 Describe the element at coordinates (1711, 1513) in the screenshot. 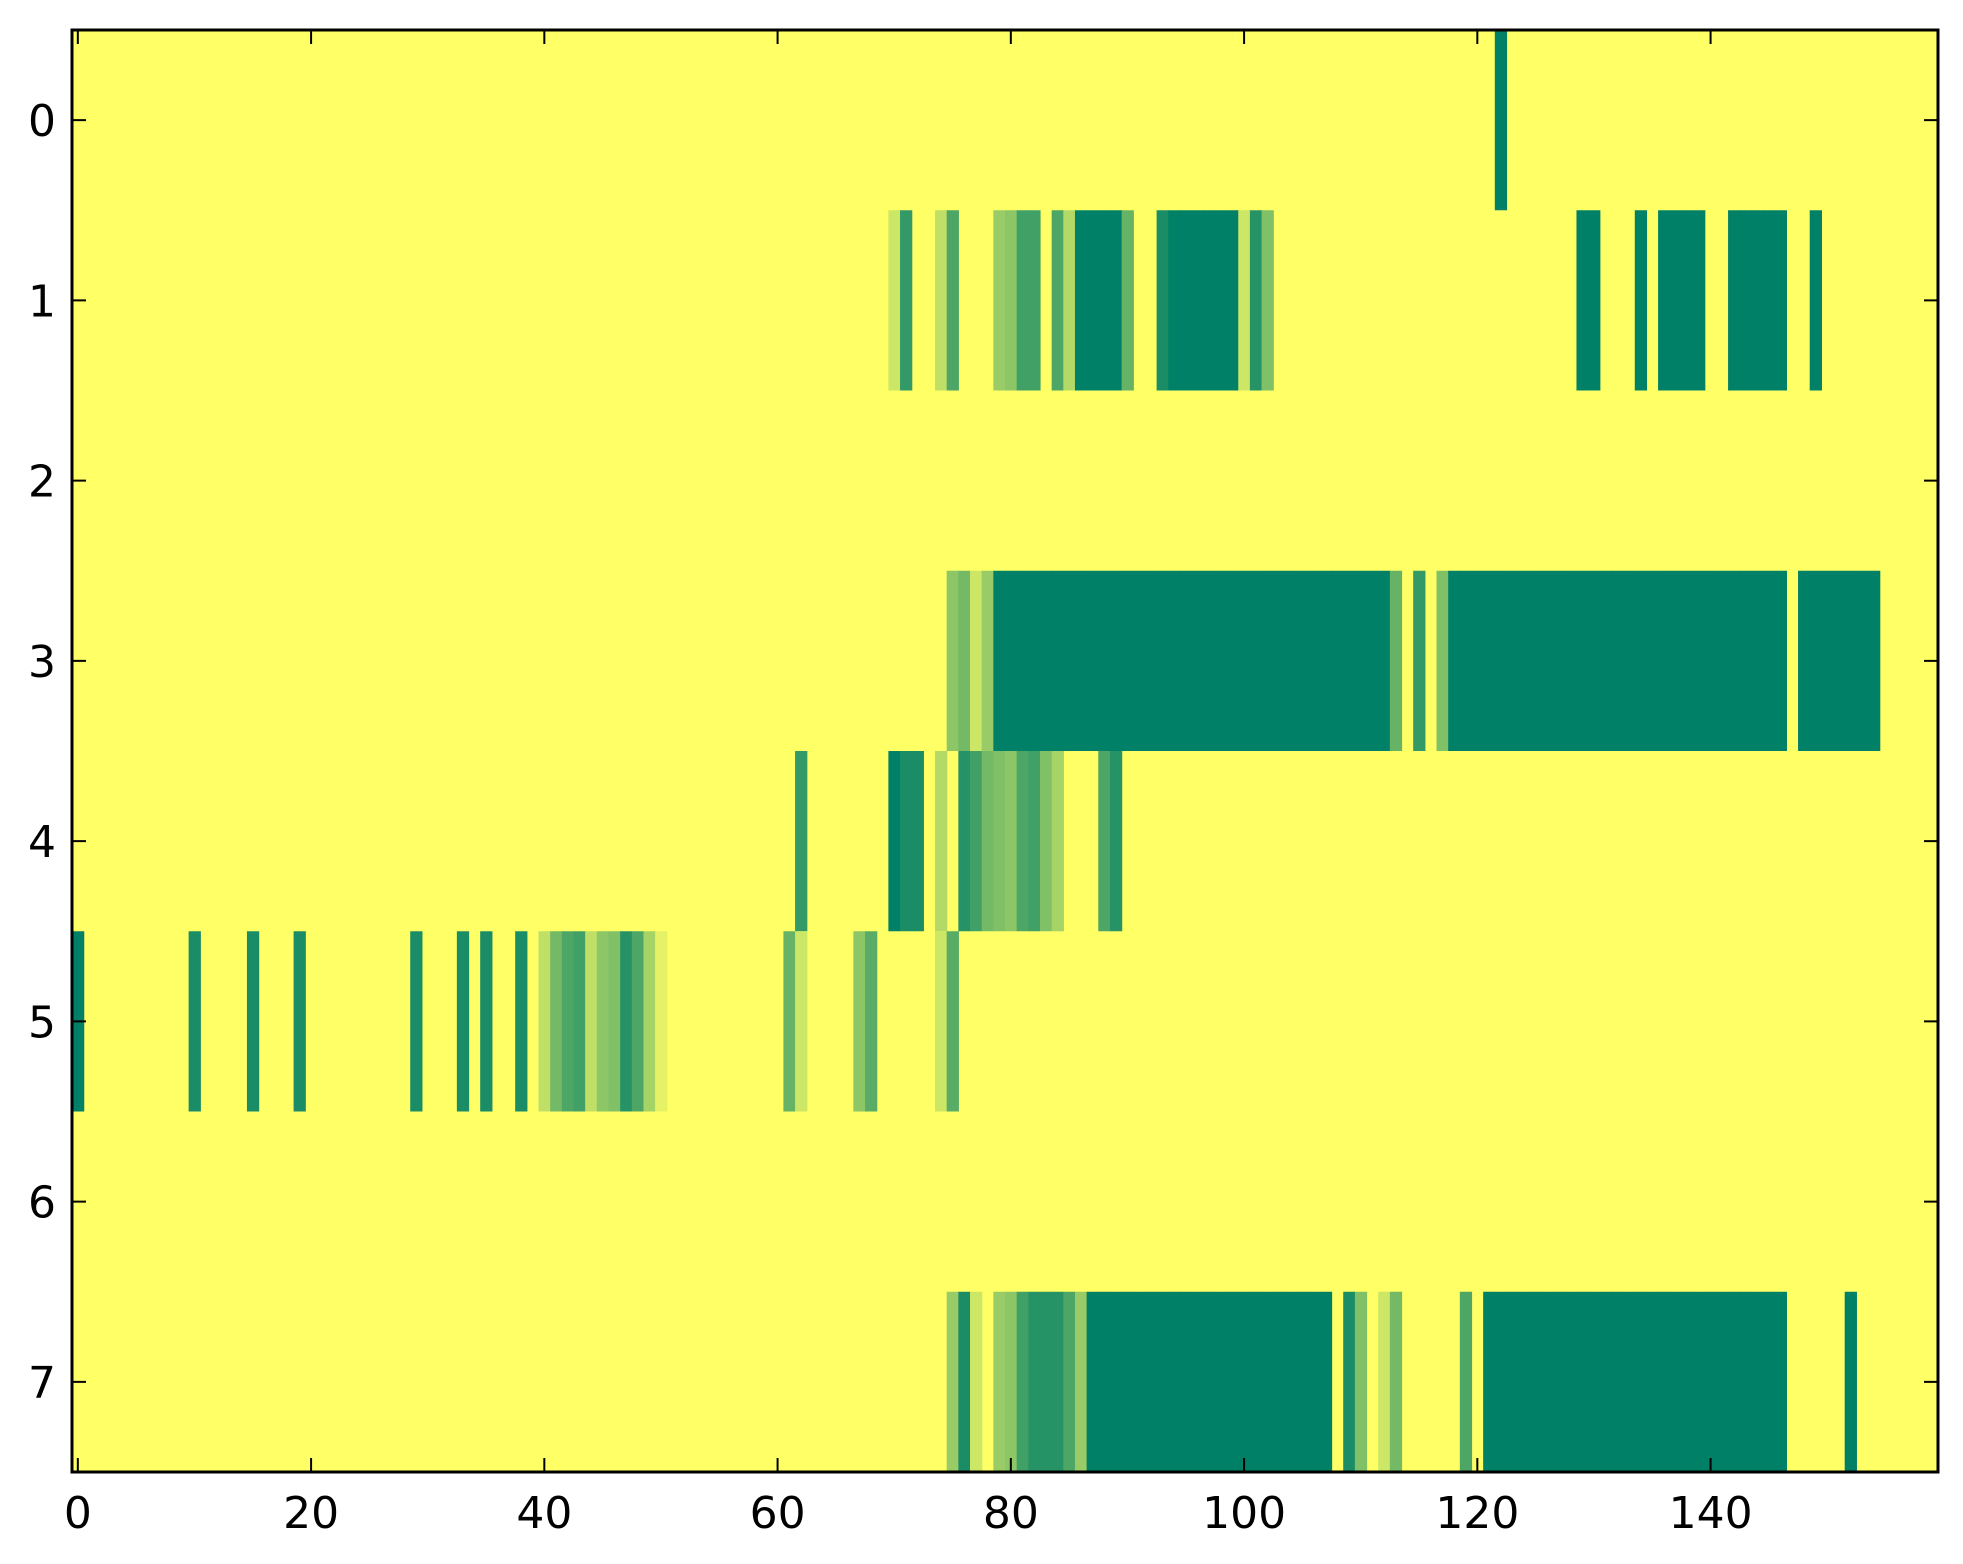

I see `x-tick-label: 140` at that location.